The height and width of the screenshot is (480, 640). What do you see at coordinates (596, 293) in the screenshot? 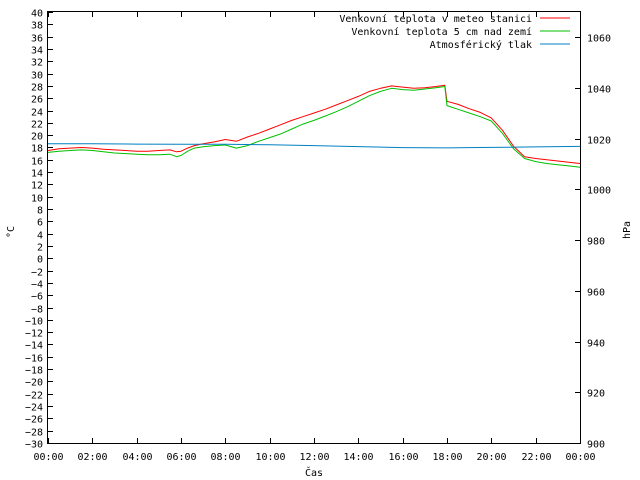
I see `y-right-tick-label: 960` at bounding box center [596, 293].